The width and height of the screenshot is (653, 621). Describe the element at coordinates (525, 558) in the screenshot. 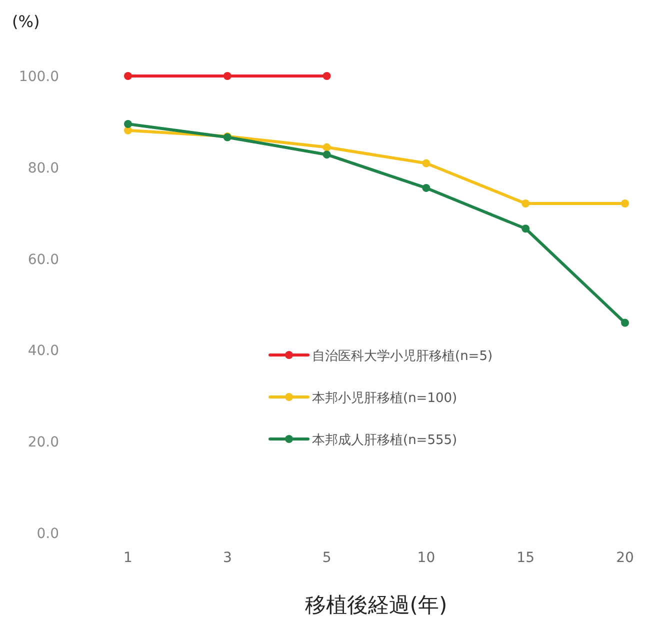

I see `x-tick-label: 15` at that location.